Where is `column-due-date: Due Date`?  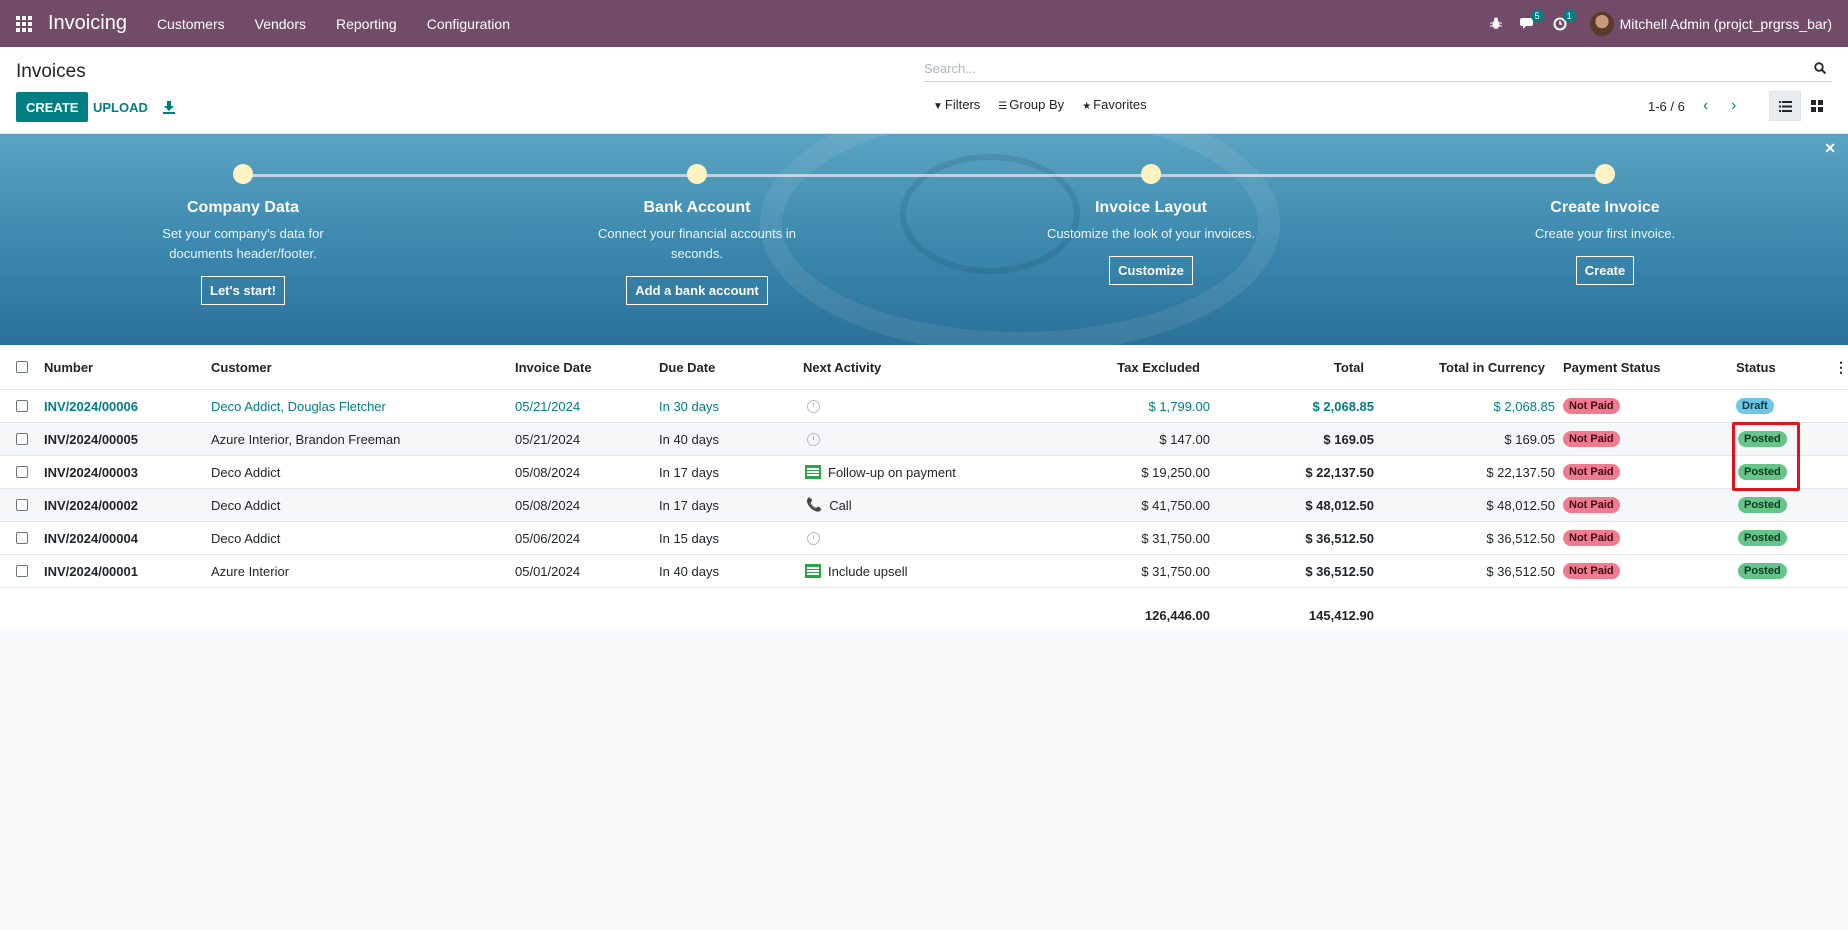 column-due-date: Due Date is located at coordinates (687, 367).